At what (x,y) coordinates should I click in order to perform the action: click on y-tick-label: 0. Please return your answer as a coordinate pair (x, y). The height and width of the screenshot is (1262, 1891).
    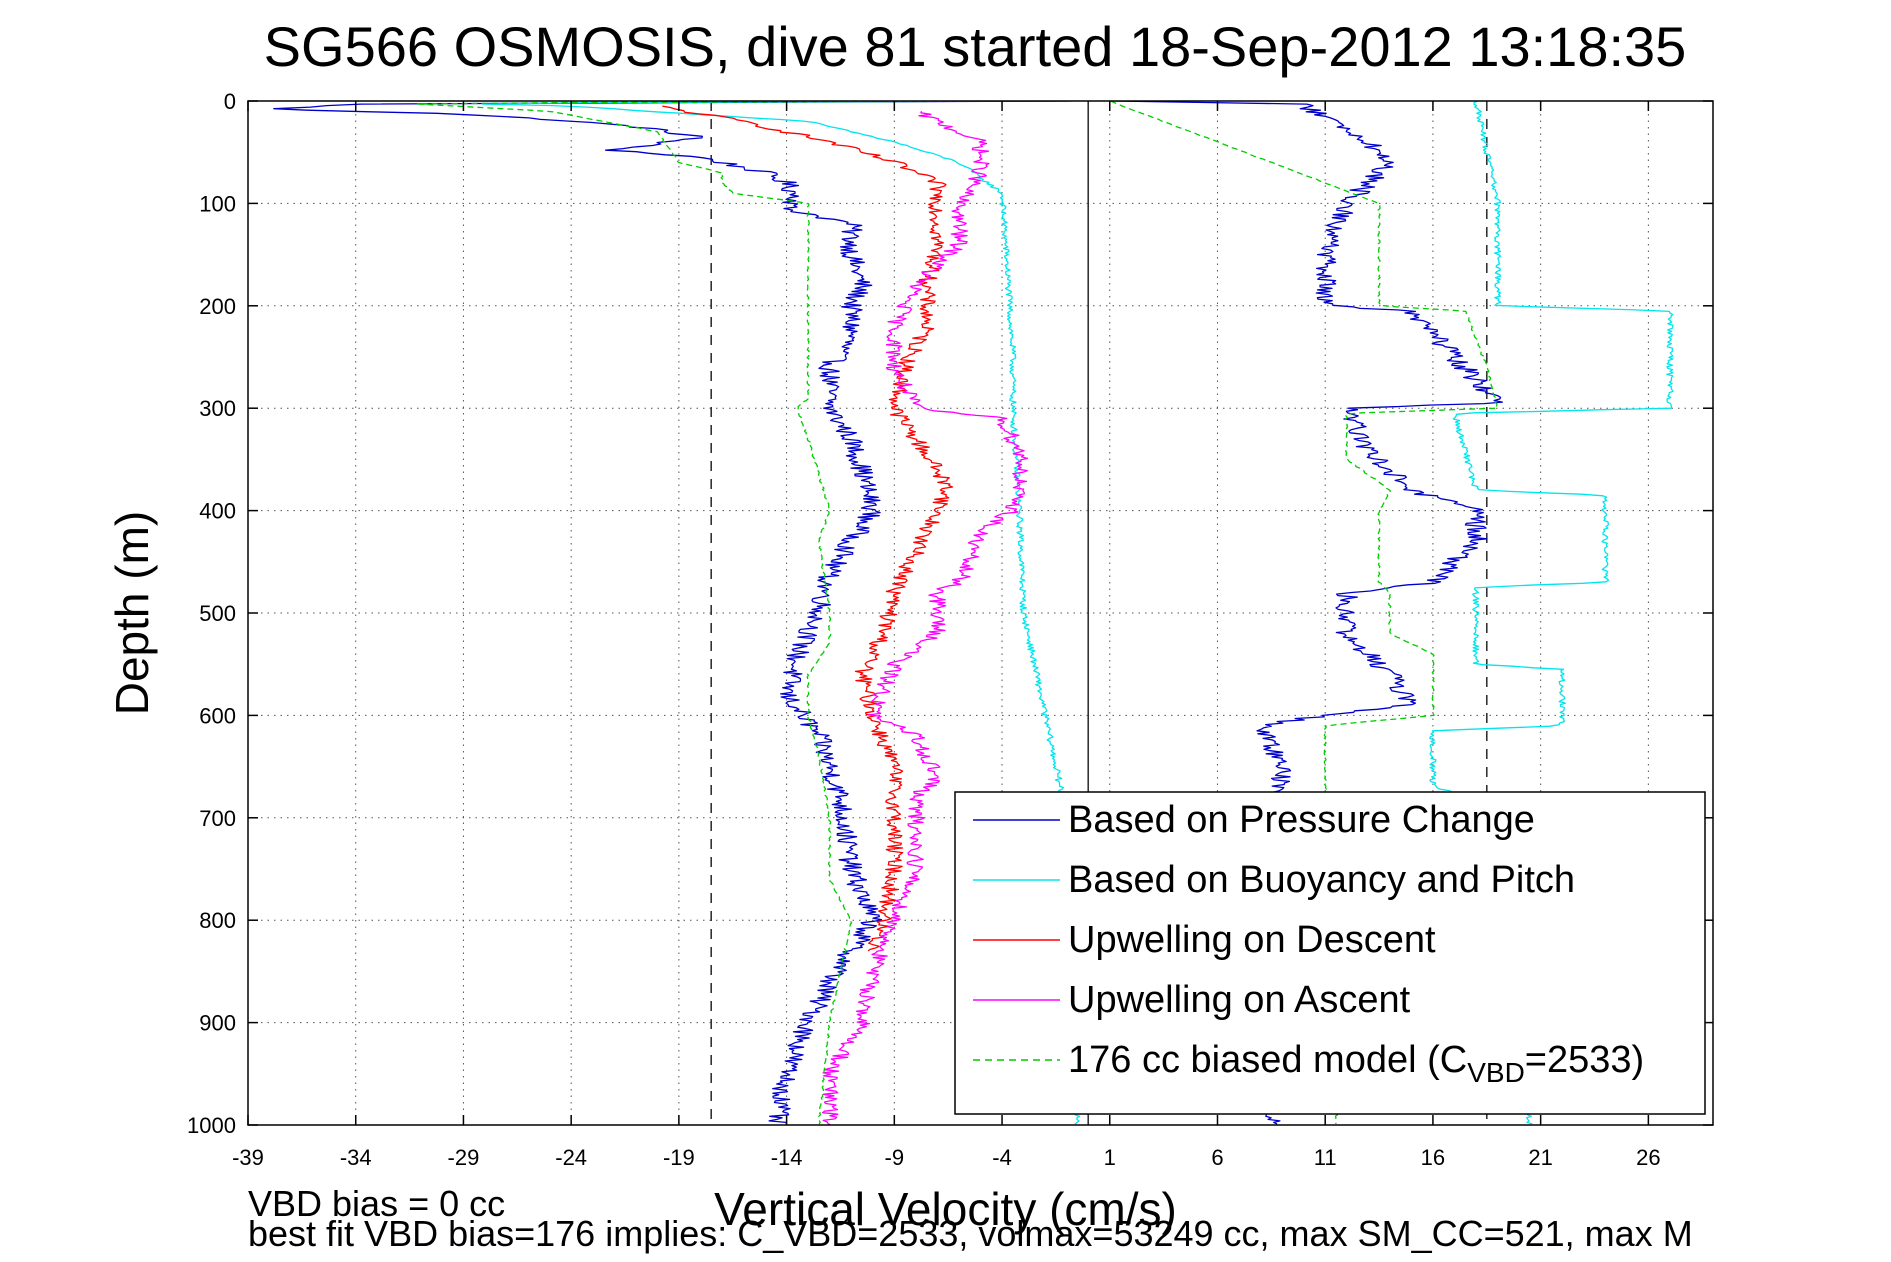
    Looking at the image, I should click on (230, 101).